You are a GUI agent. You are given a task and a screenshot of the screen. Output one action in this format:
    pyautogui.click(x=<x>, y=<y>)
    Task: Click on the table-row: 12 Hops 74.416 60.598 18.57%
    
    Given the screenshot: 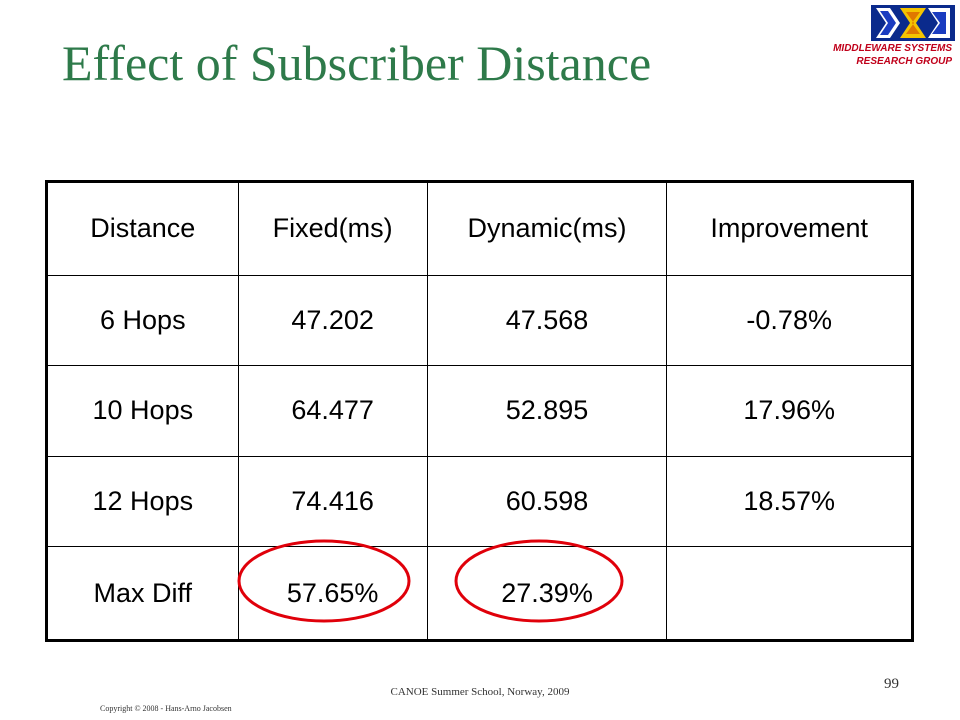 What is the action you would take?
    pyautogui.click(x=479, y=501)
    